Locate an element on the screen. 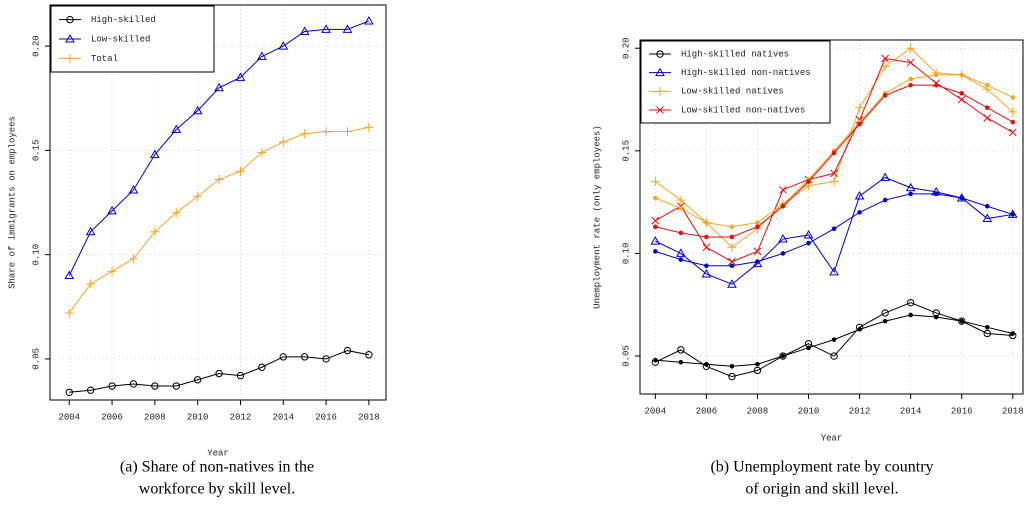 The image size is (1026, 514). caption: workforce by skill level. is located at coordinates (217, 489).